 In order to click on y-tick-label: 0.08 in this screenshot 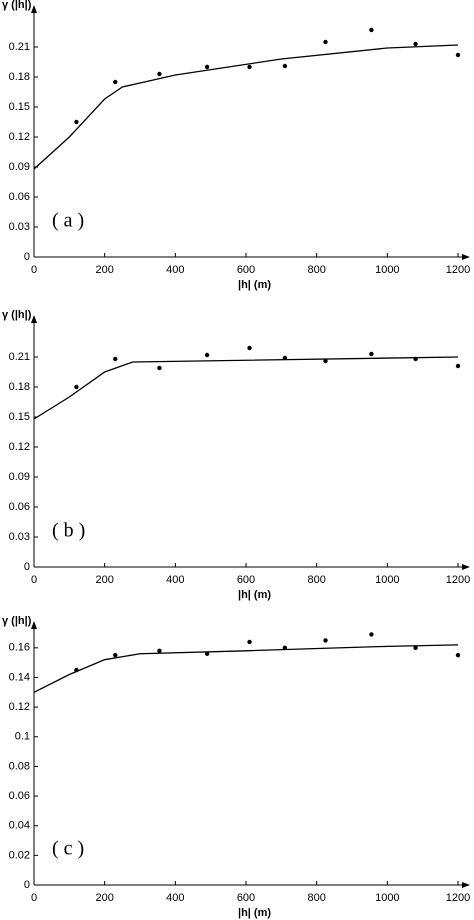, I will do `click(19, 766)`.